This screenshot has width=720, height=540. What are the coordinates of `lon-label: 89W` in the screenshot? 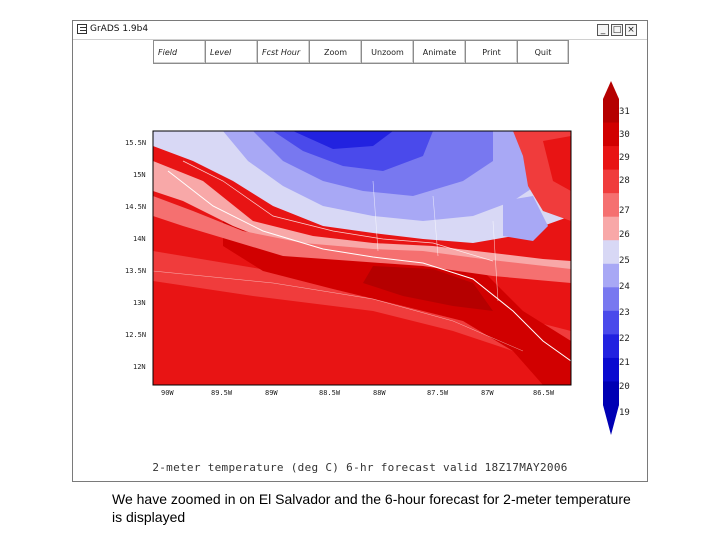 It's located at (271, 393).